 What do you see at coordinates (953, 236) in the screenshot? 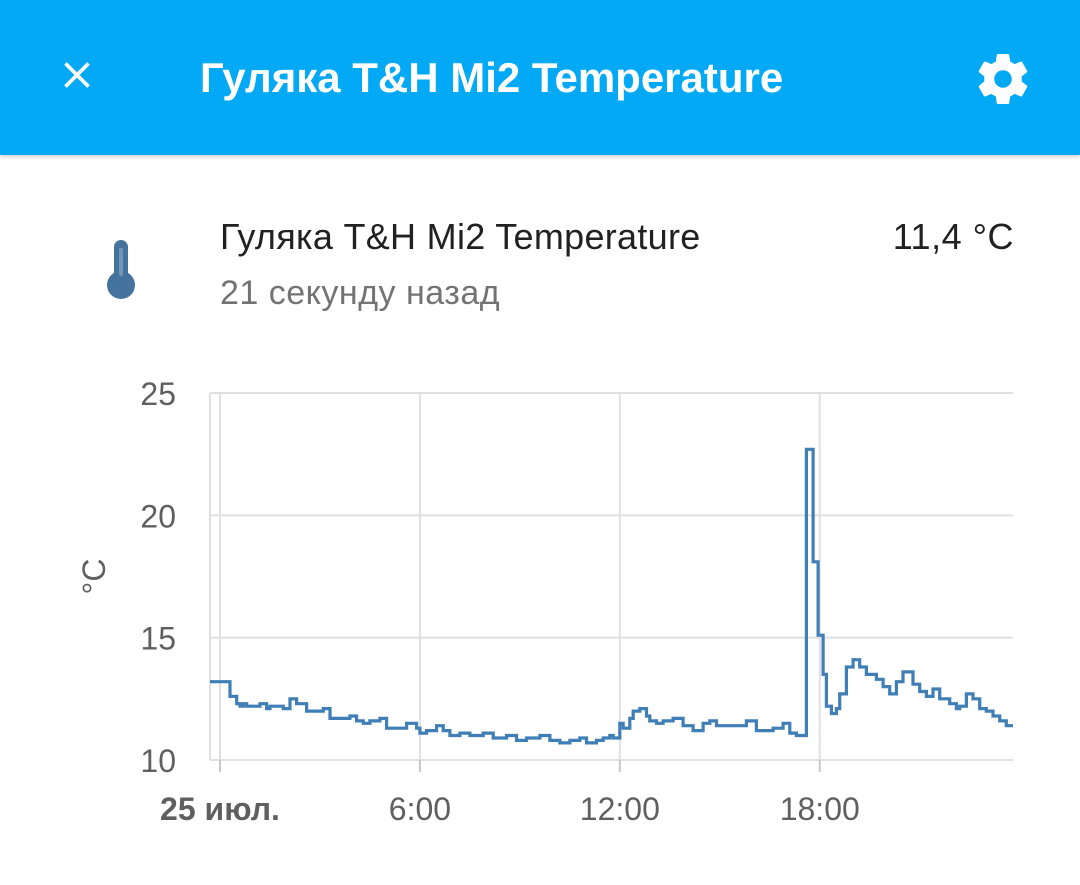
I see `entity-state-value: 11,4 °C` at bounding box center [953, 236].